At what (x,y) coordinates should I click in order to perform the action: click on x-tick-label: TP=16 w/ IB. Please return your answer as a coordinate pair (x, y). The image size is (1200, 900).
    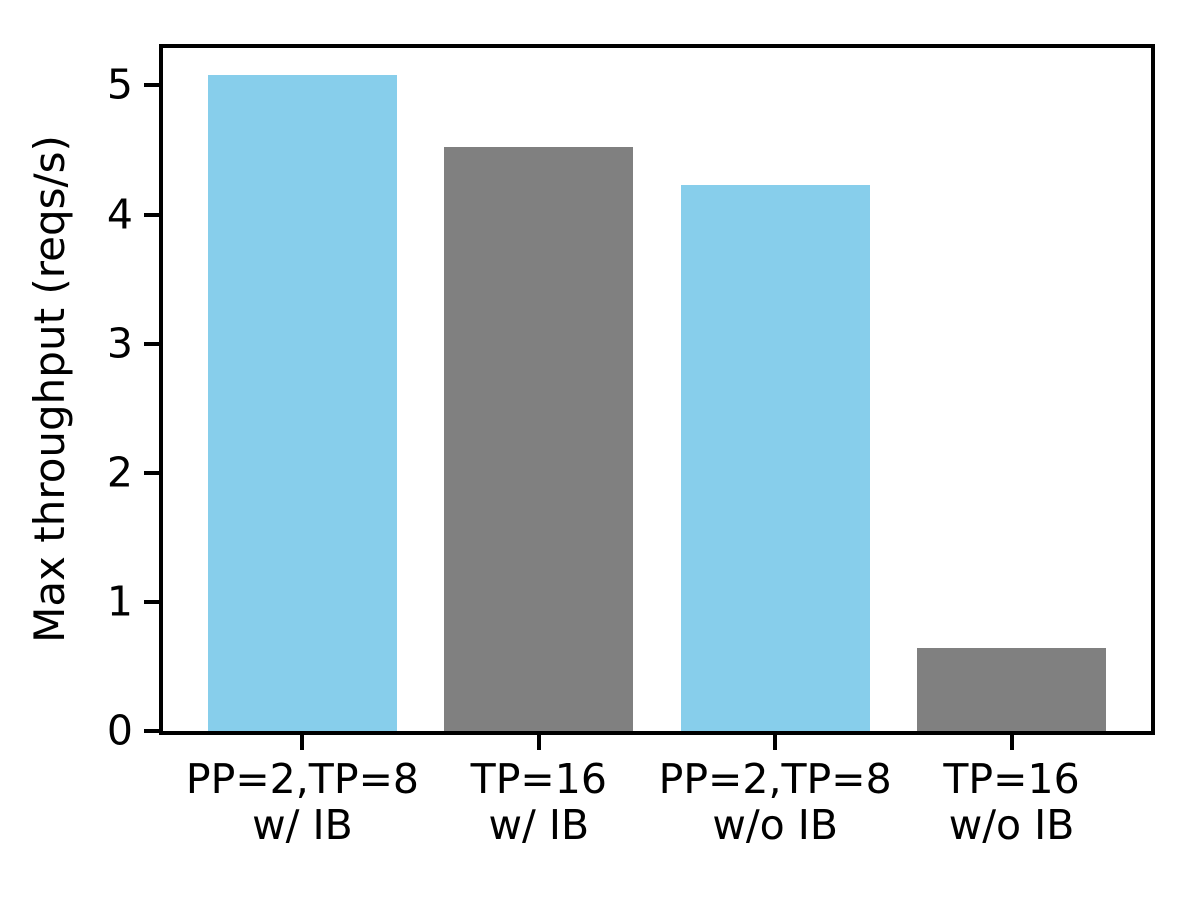
    Looking at the image, I should click on (538, 802).